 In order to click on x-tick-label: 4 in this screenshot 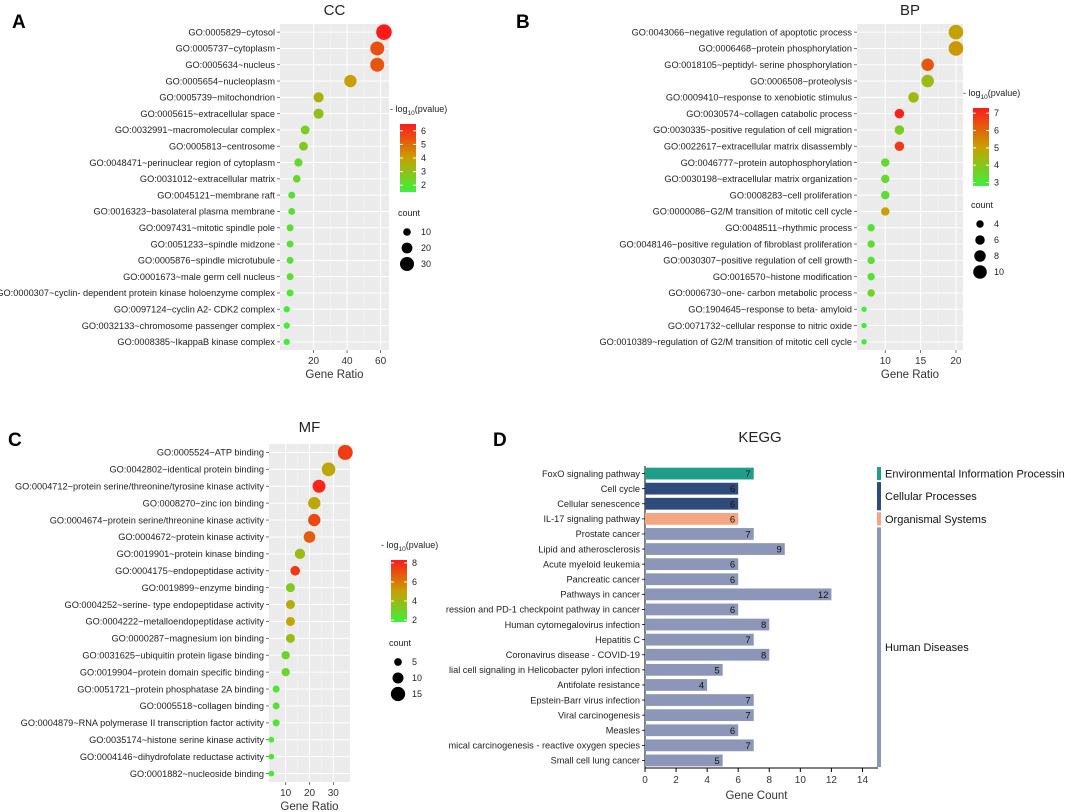, I will do `click(707, 780)`.